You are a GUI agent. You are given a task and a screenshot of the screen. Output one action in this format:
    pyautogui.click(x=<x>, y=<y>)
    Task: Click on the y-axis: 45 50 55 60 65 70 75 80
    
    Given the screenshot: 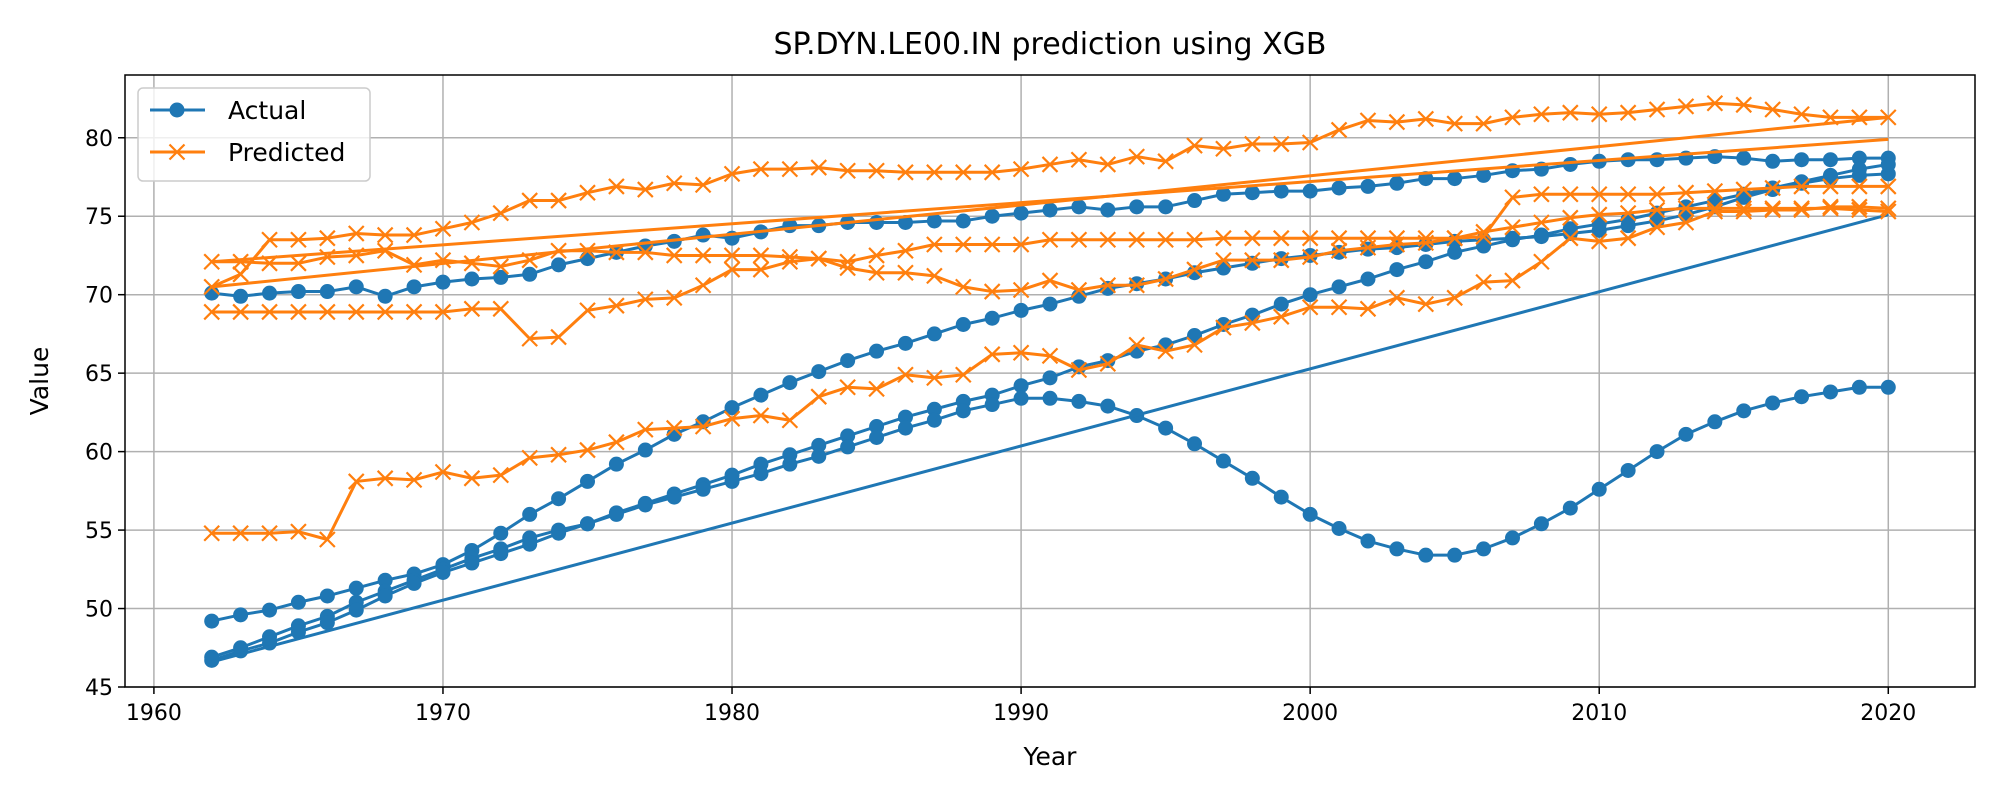 What is the action you would take?
    pyautogui.click(x=105, y=414)
    